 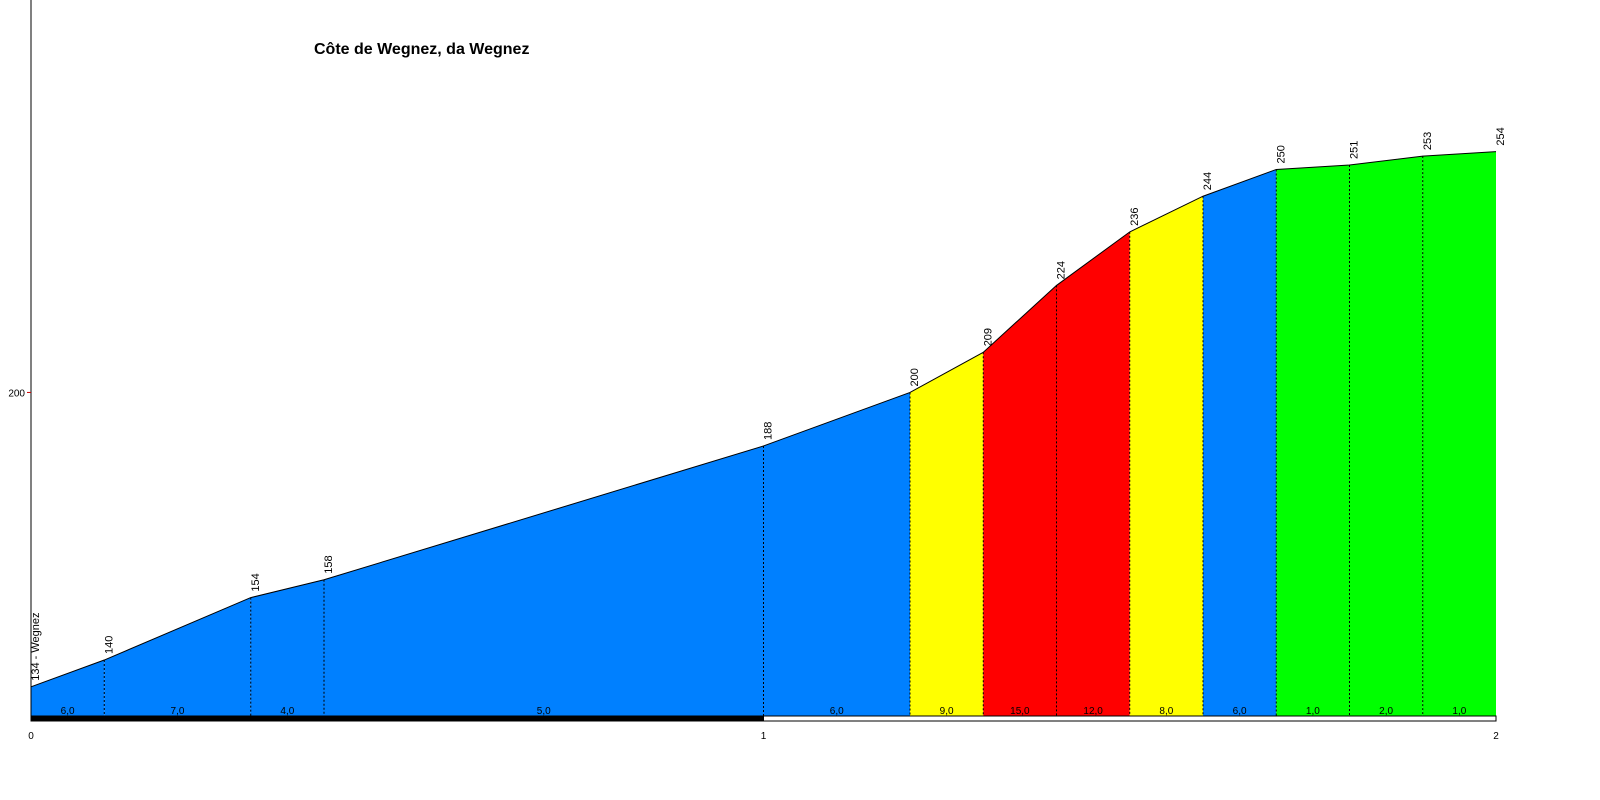 I want to click on elevation-label: 253, so click(x=1428, y=141).